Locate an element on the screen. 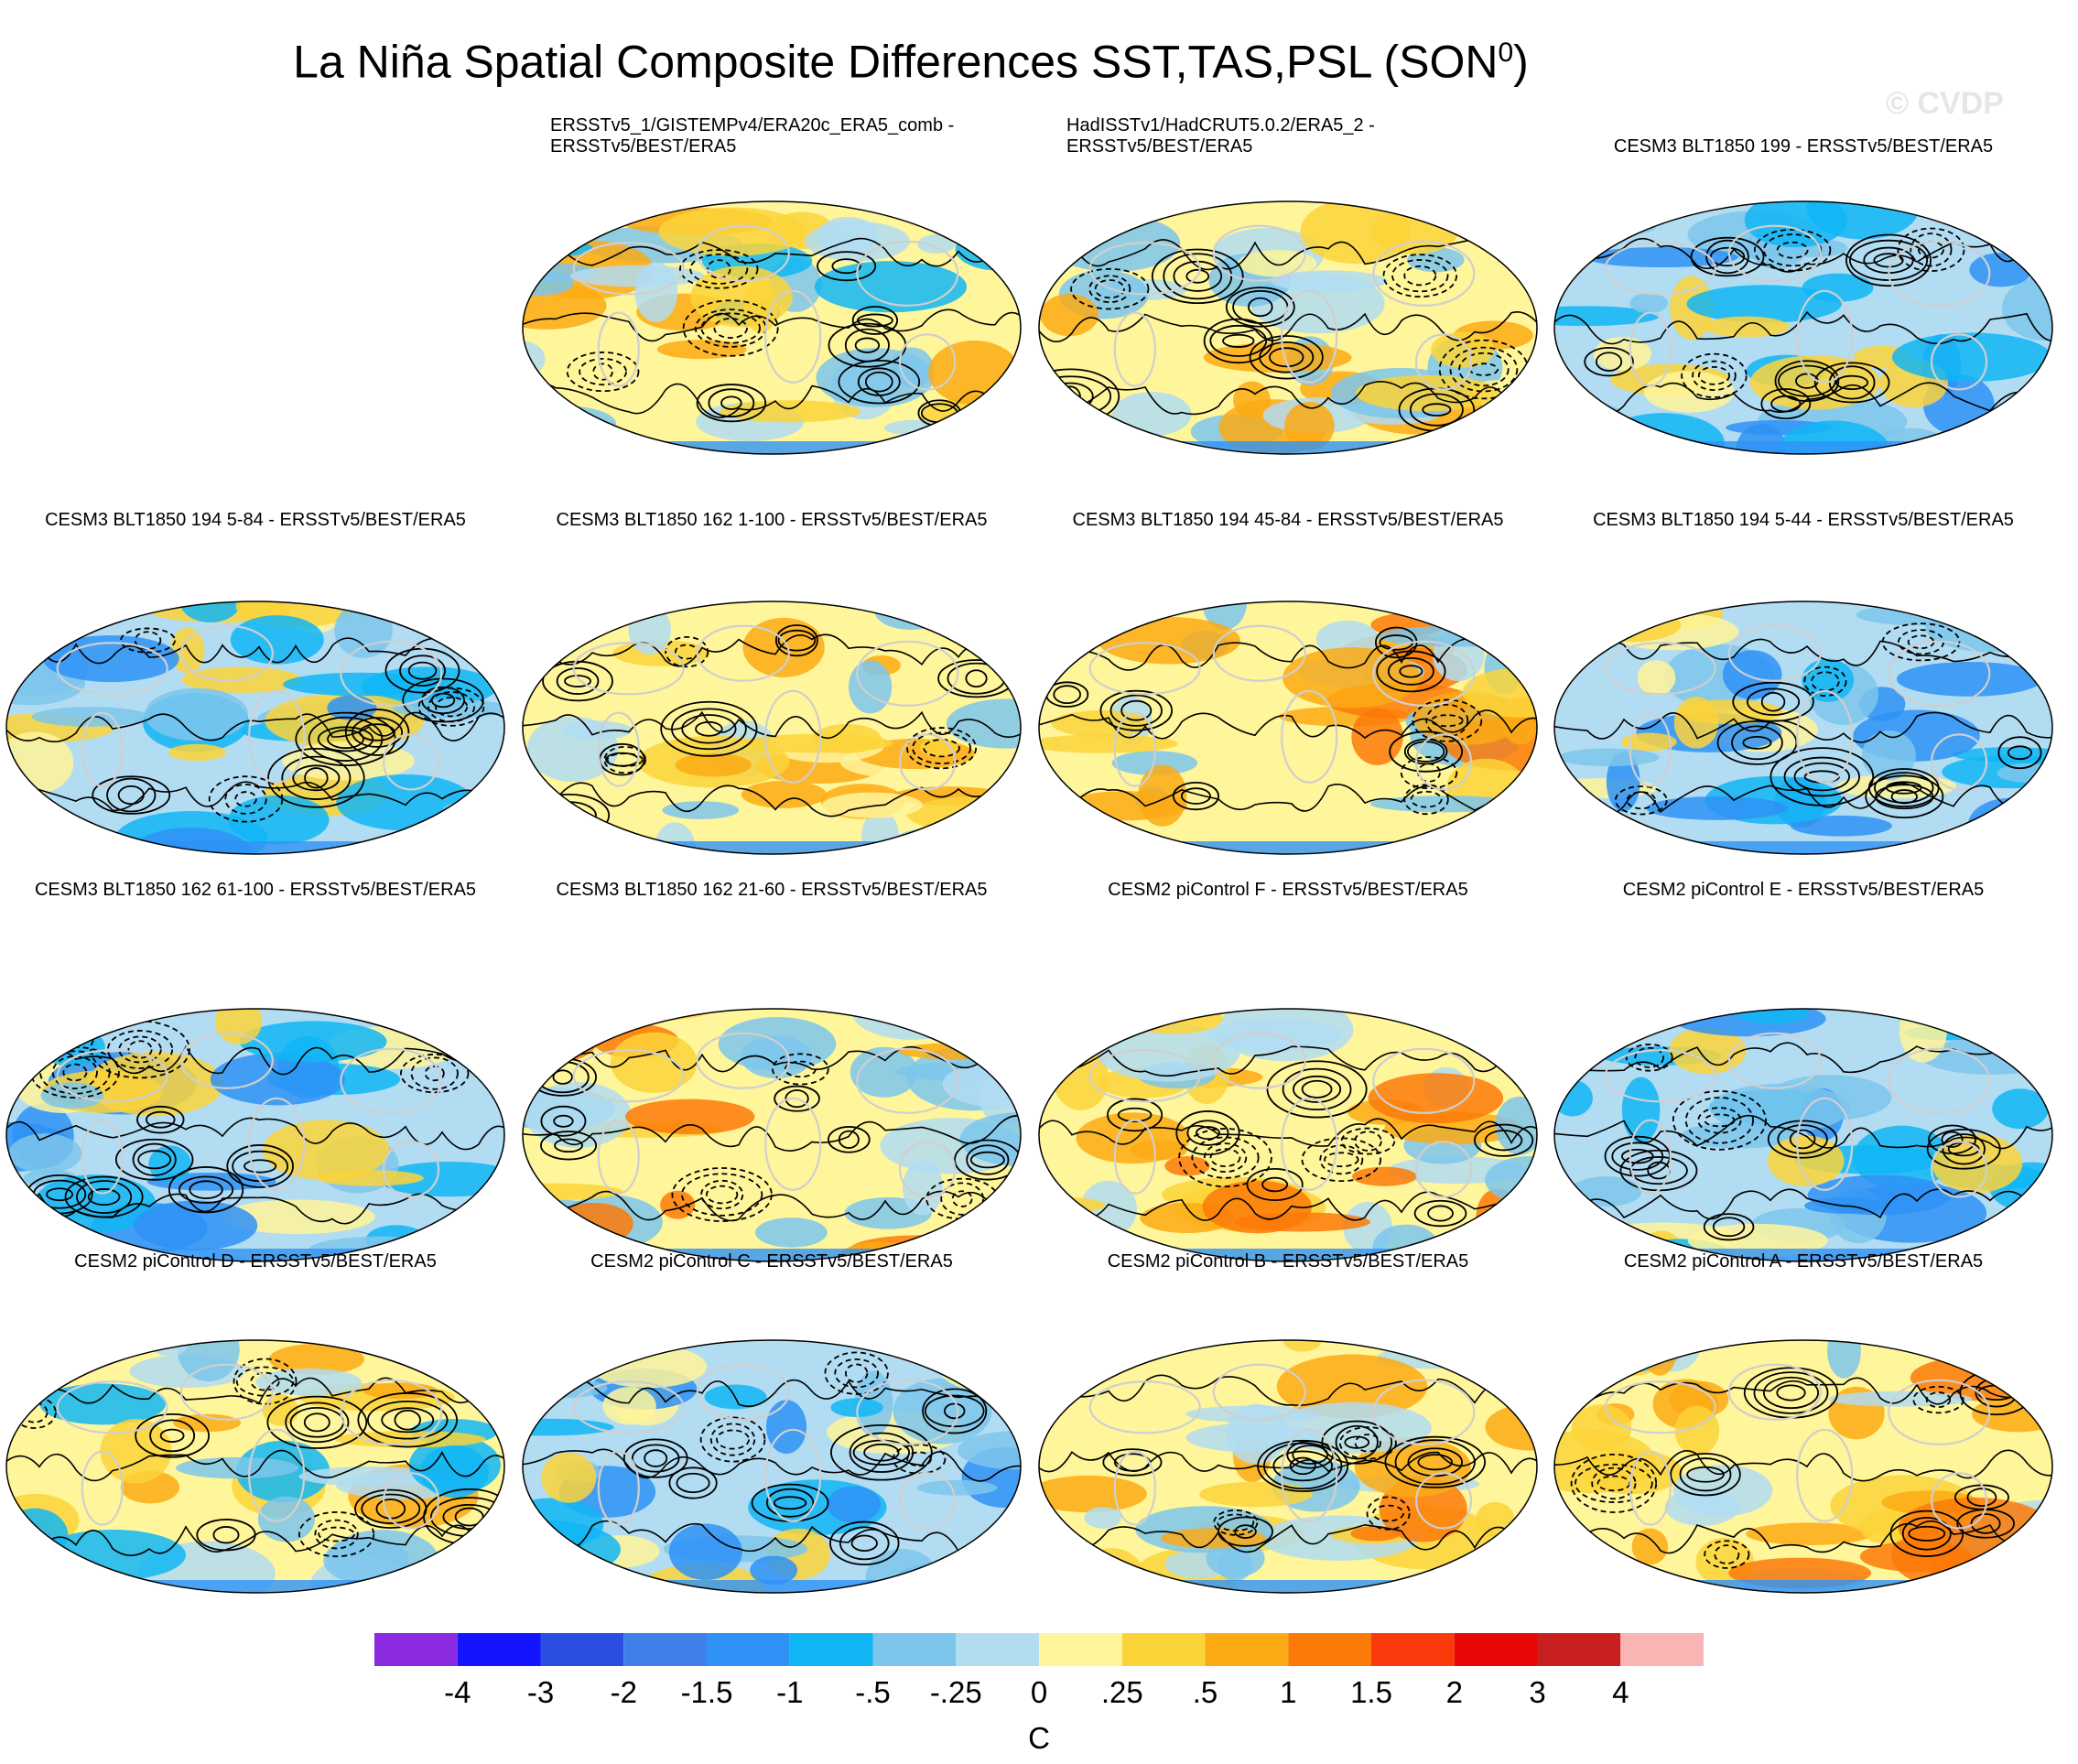  colorbar-tick-label: 1 is located at coordinates (1289, 1692).